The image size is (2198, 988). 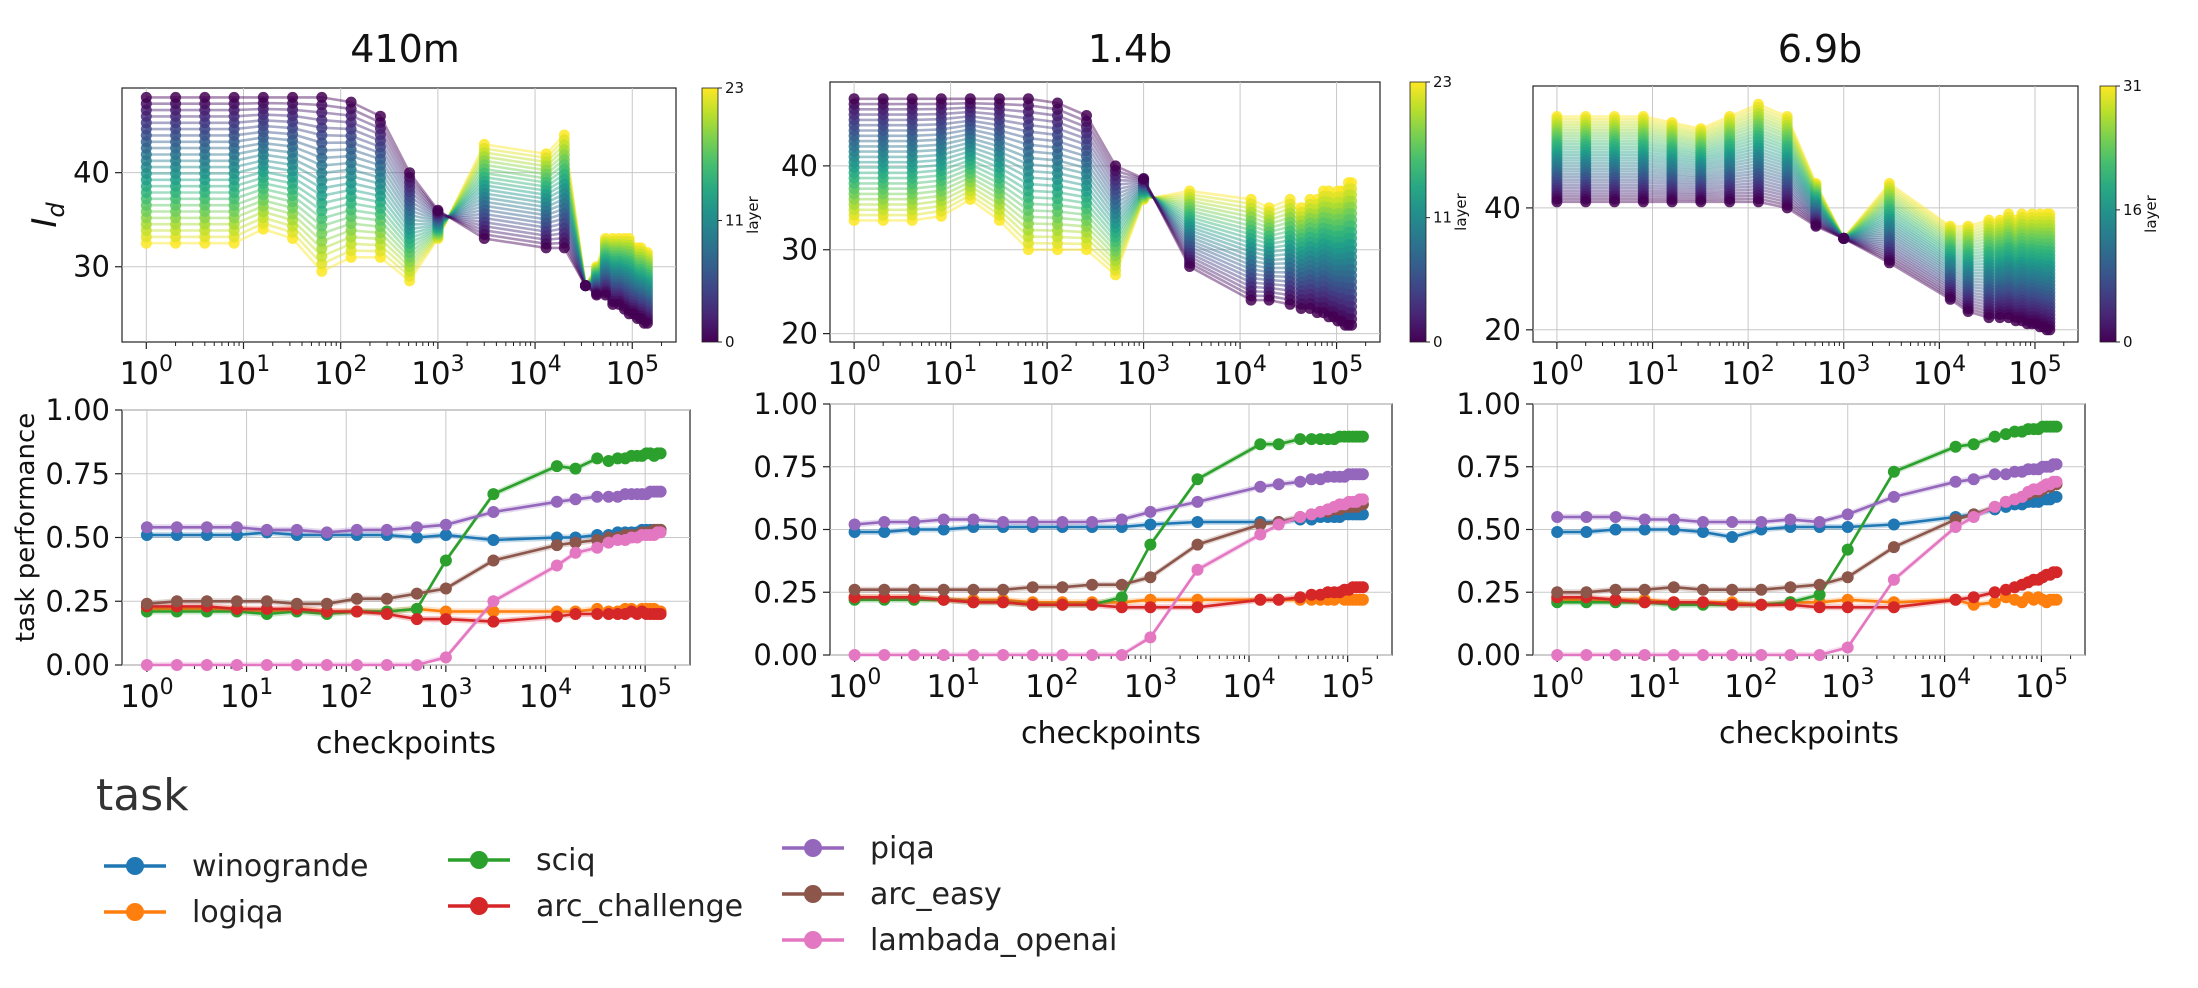 I want to click on y-tick-label: 20, so click(x=1502, y=330).